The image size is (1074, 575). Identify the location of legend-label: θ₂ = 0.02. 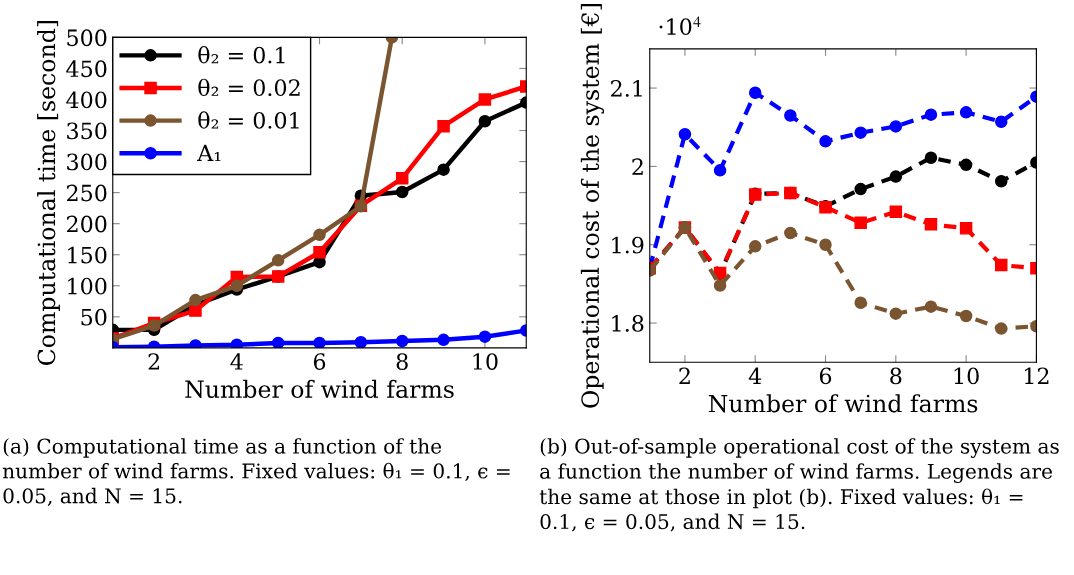
(249, 87).